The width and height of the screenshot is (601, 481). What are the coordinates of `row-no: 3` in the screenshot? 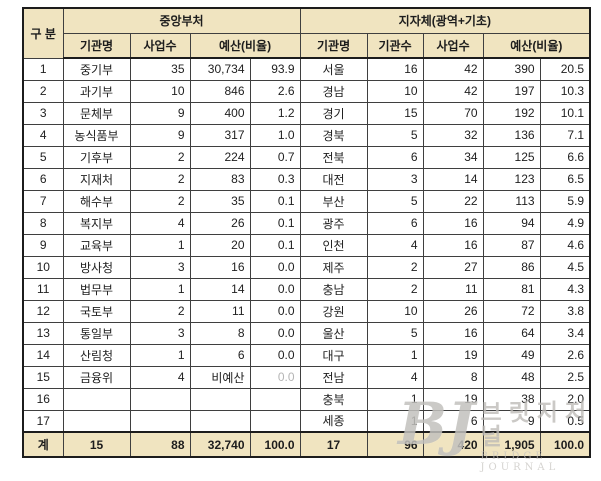 It's located at (43, 113).